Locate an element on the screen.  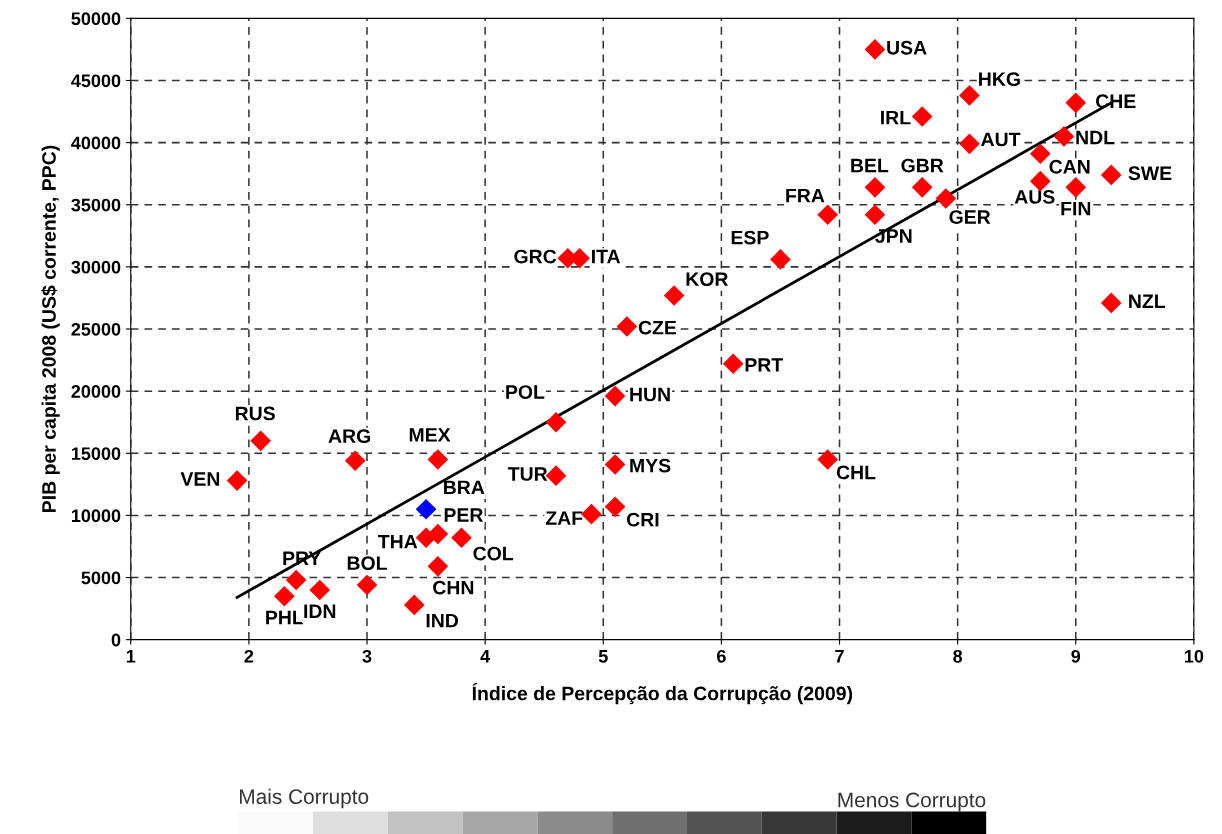
annotation: FRA is located at coordinates (805, 195).